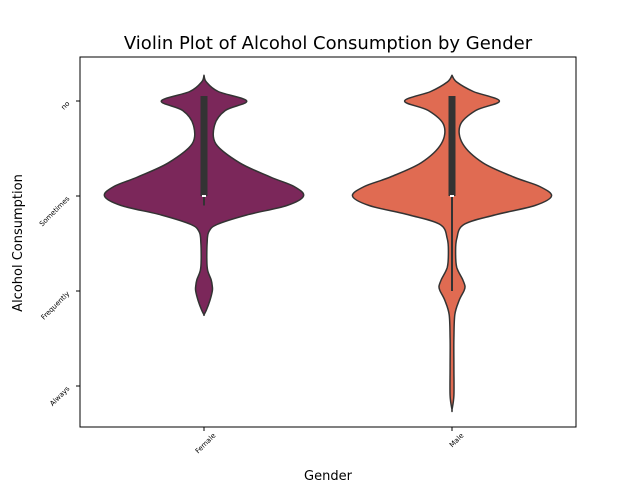 This screenshot has height=480, width=640. What do you see at coordinates (56, 306) in the screenshot?
I see `y-tick-label-frequently: Frequently` at bounding box center [56, 306].